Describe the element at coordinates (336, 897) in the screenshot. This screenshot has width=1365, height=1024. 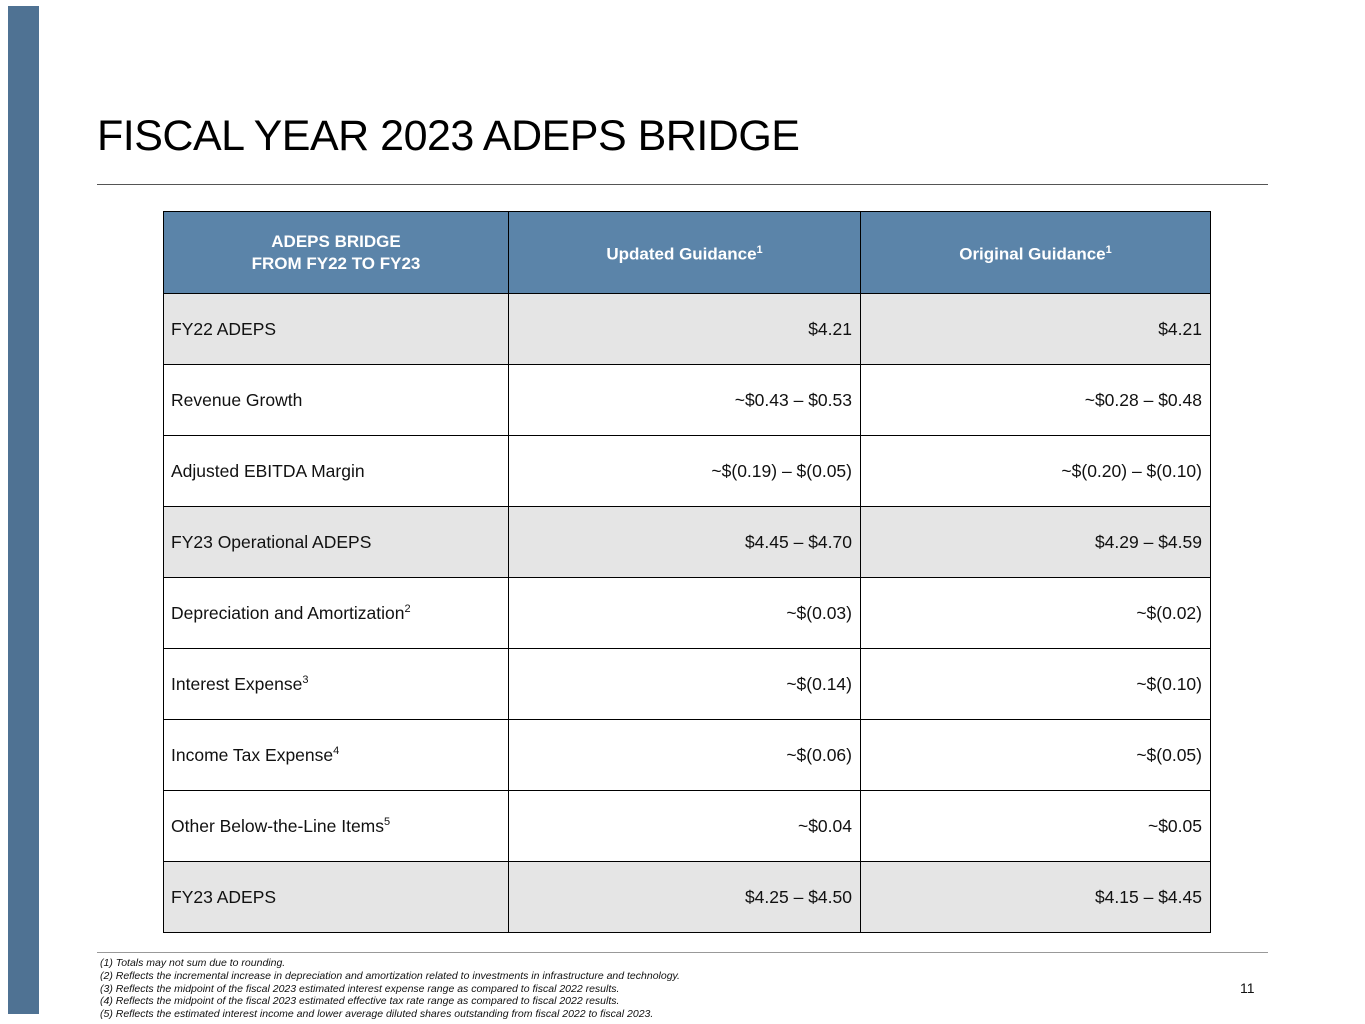
I see `row-label: FY23 ADEPS` at that location.